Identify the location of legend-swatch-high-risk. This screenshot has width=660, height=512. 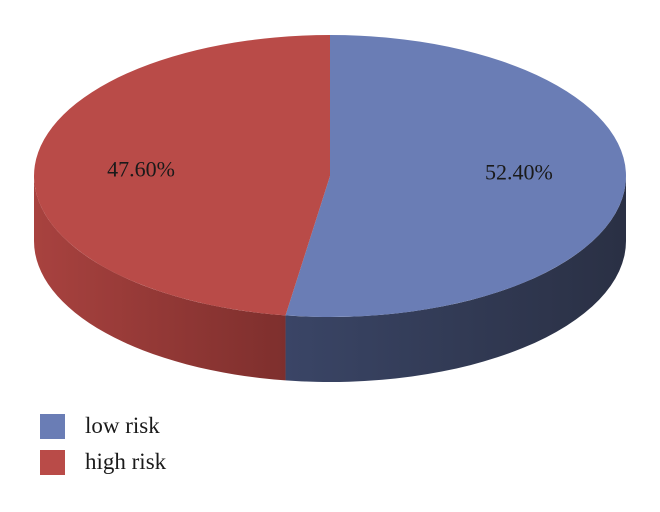
(52, 462).